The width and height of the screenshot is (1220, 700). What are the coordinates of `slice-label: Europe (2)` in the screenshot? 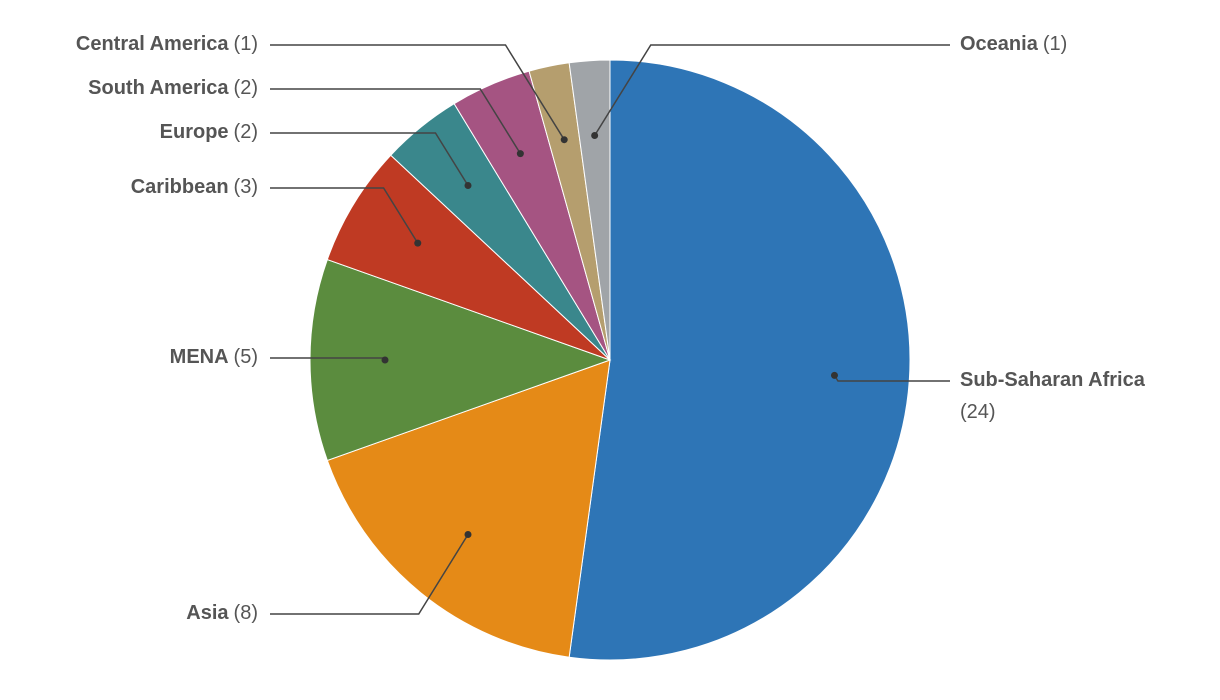 It's located at (209, 132).